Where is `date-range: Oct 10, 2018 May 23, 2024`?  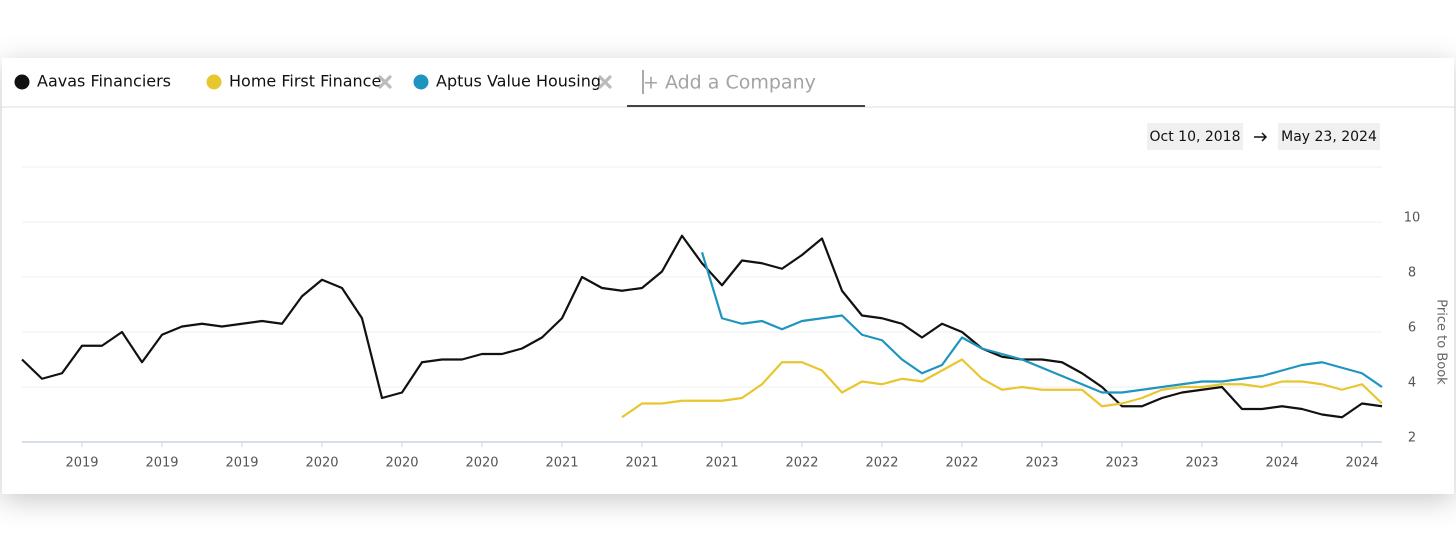
date-range: Oct 10, 2018 May 23, 2024 is located at coordinates (1263, 136).